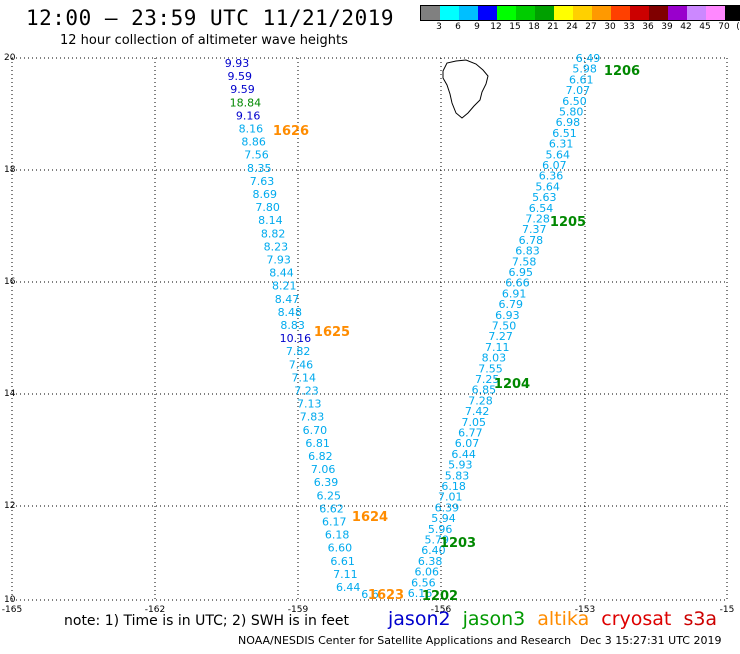 This screenshot has width=740, height=654. I want to click on swh-reading: 7.55, so click(490, 368).